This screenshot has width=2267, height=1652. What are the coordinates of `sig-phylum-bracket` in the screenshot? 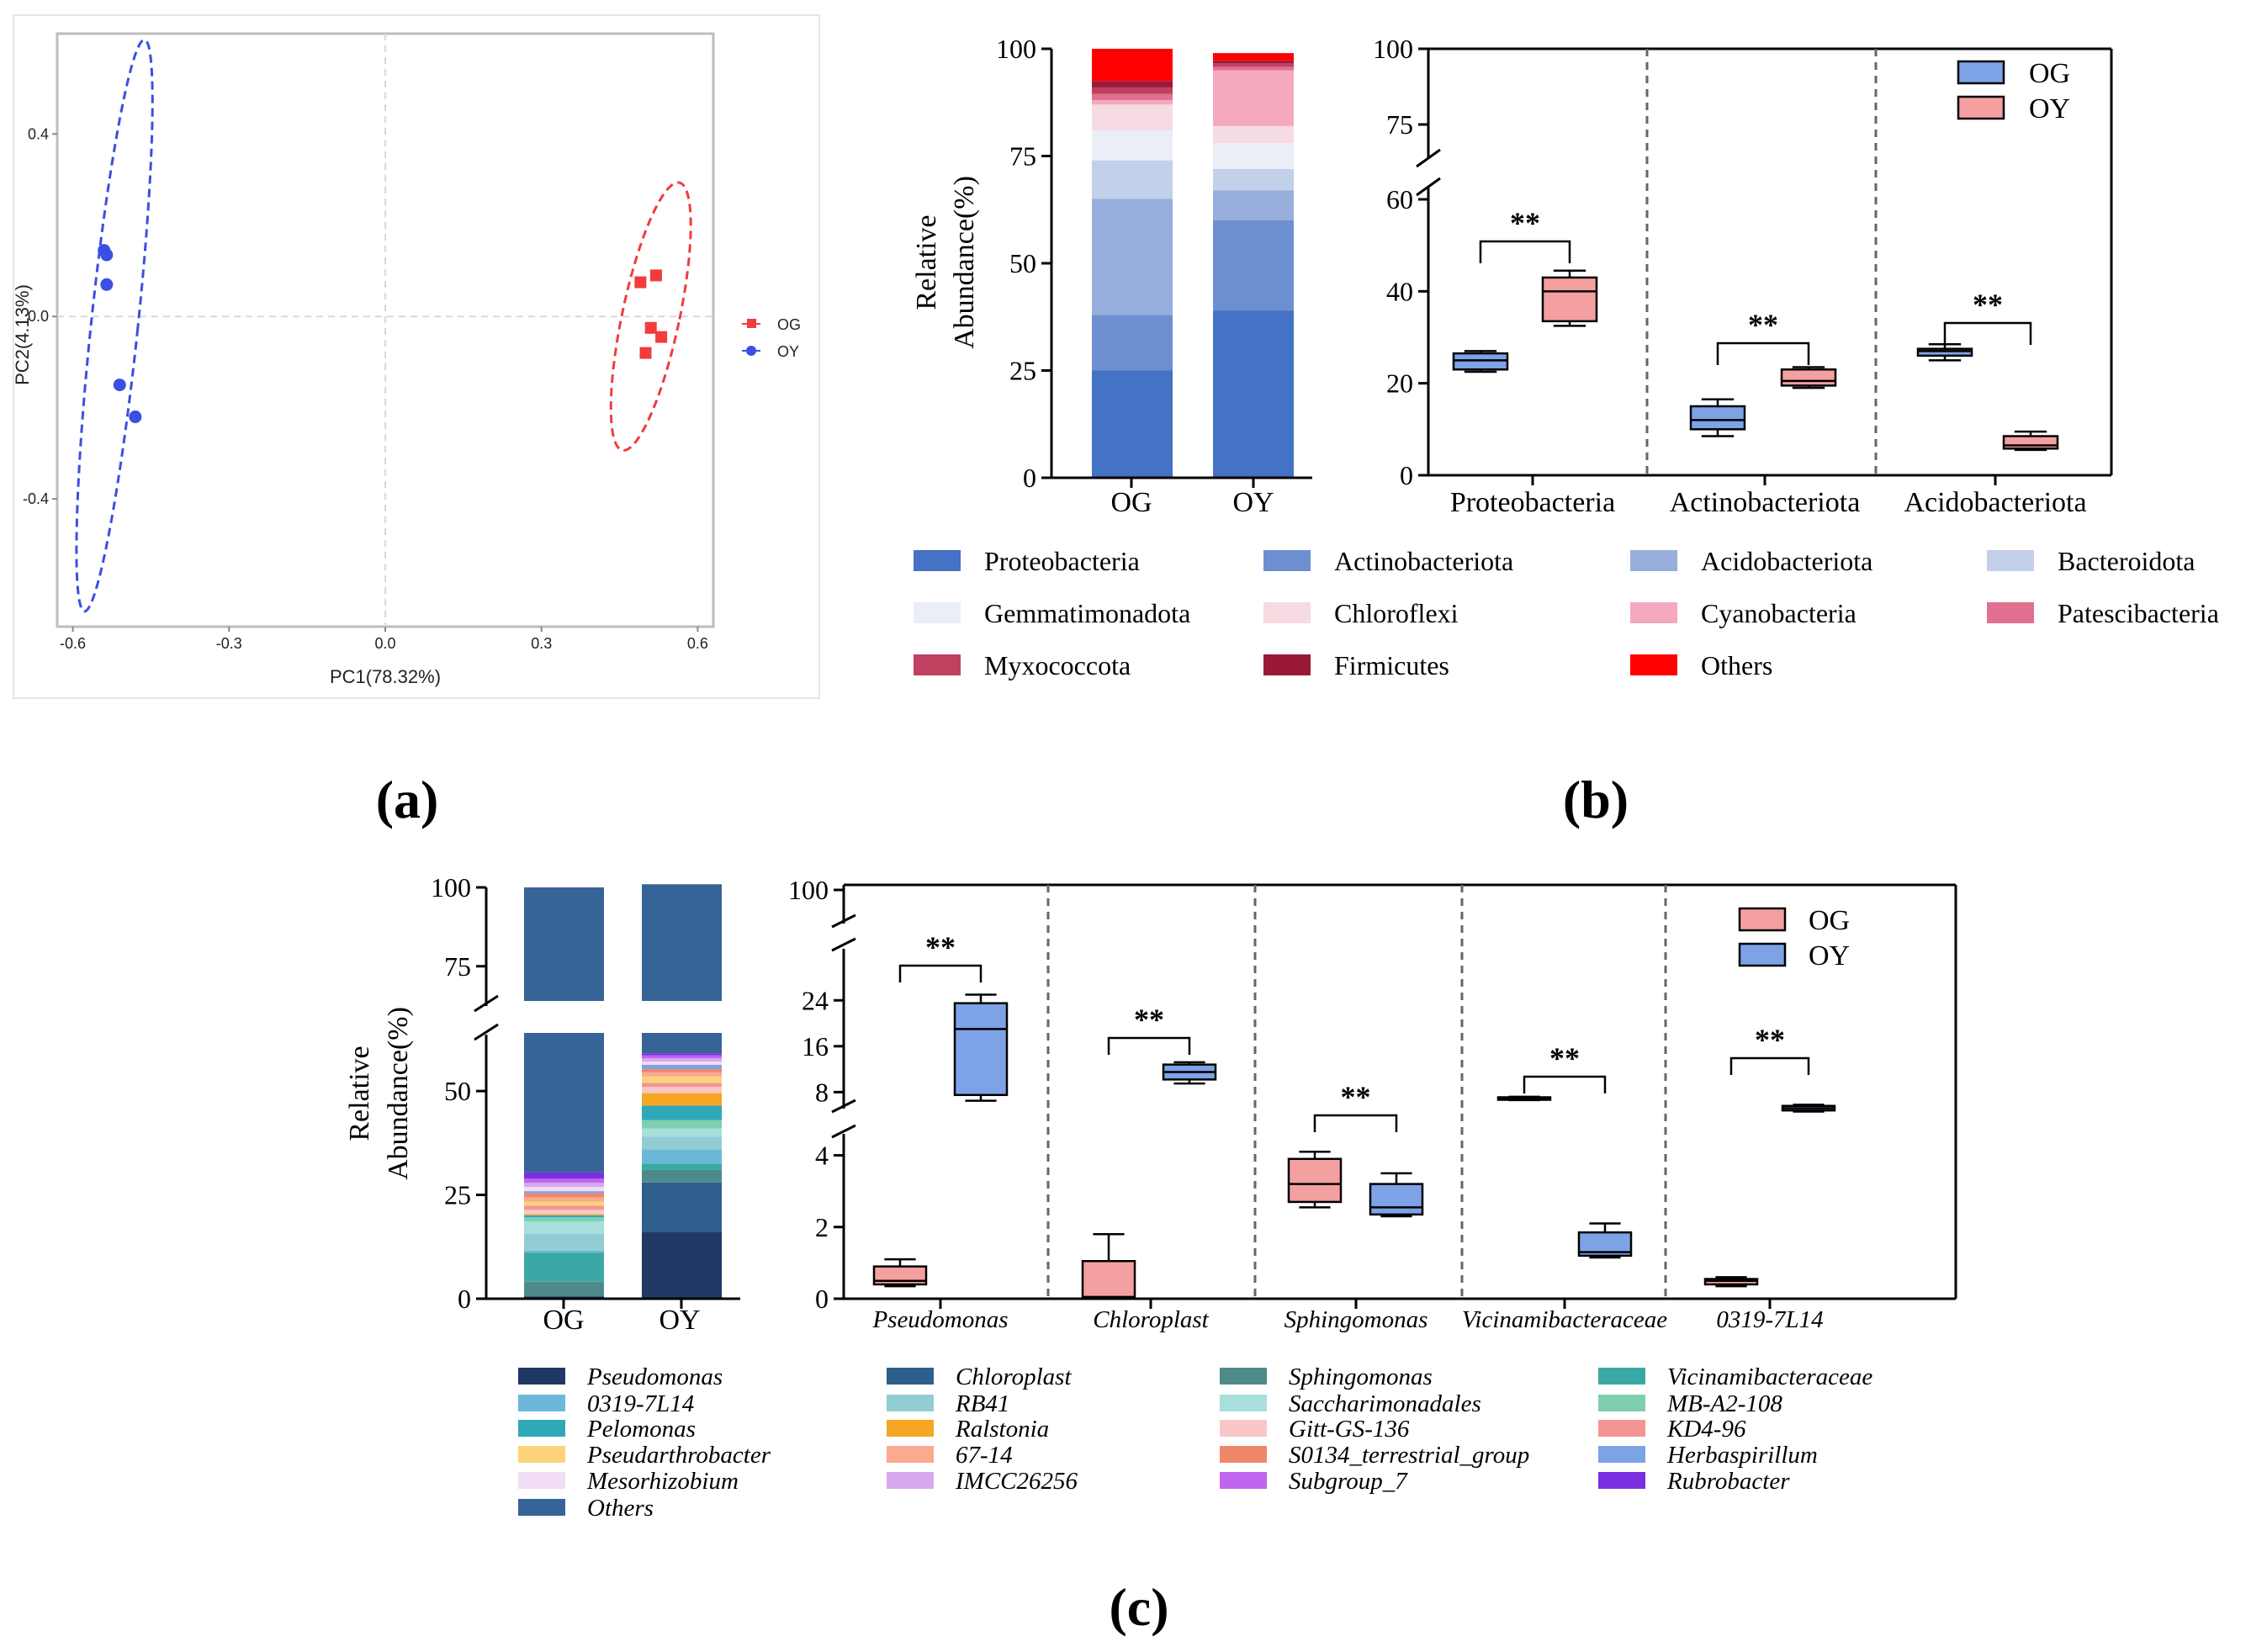 It's located at (1987, 333).